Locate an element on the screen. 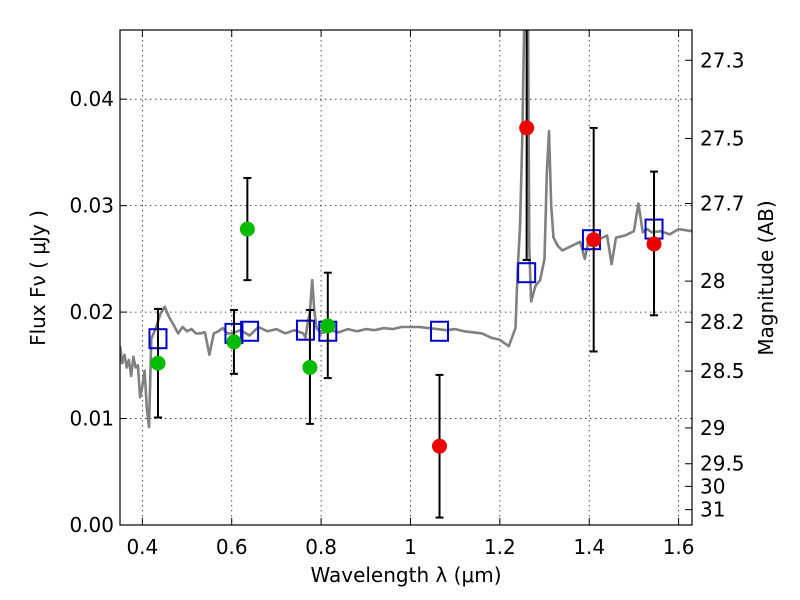 This screenshot has width=800, height=600. x-tick-label: 1 is located at coordinates (410, 547).